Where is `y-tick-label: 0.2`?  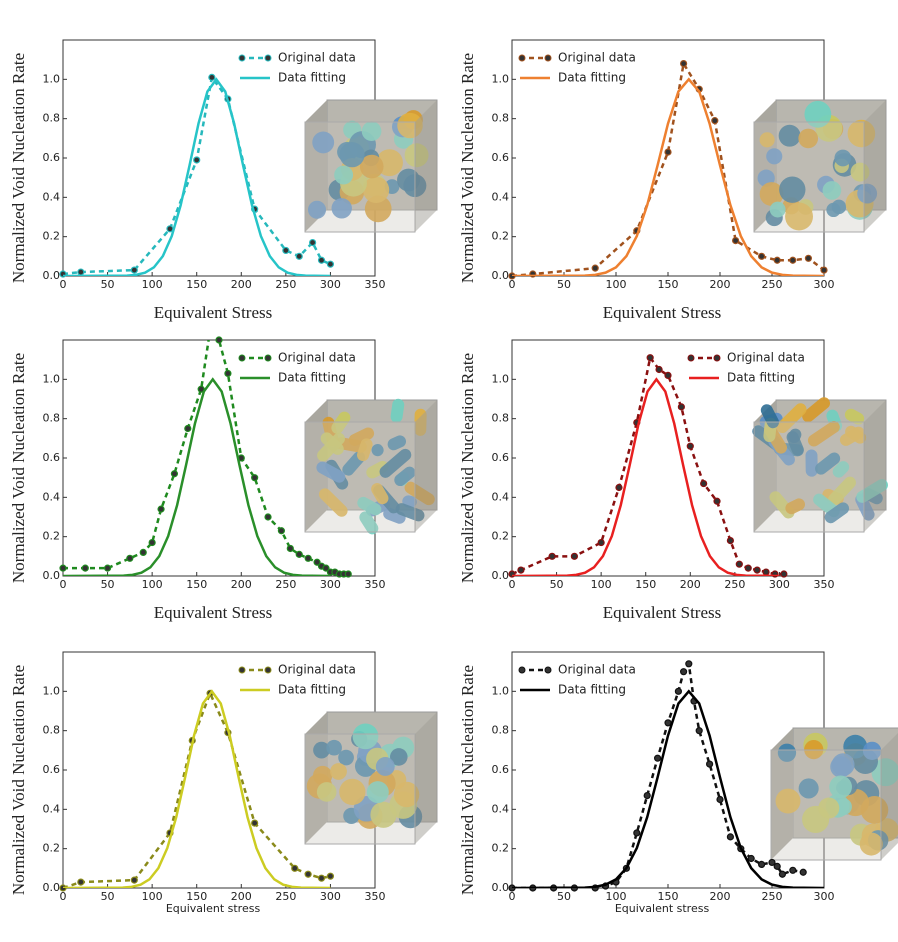 y-tick-label: 0.2 is located at coordinates (52, 236).